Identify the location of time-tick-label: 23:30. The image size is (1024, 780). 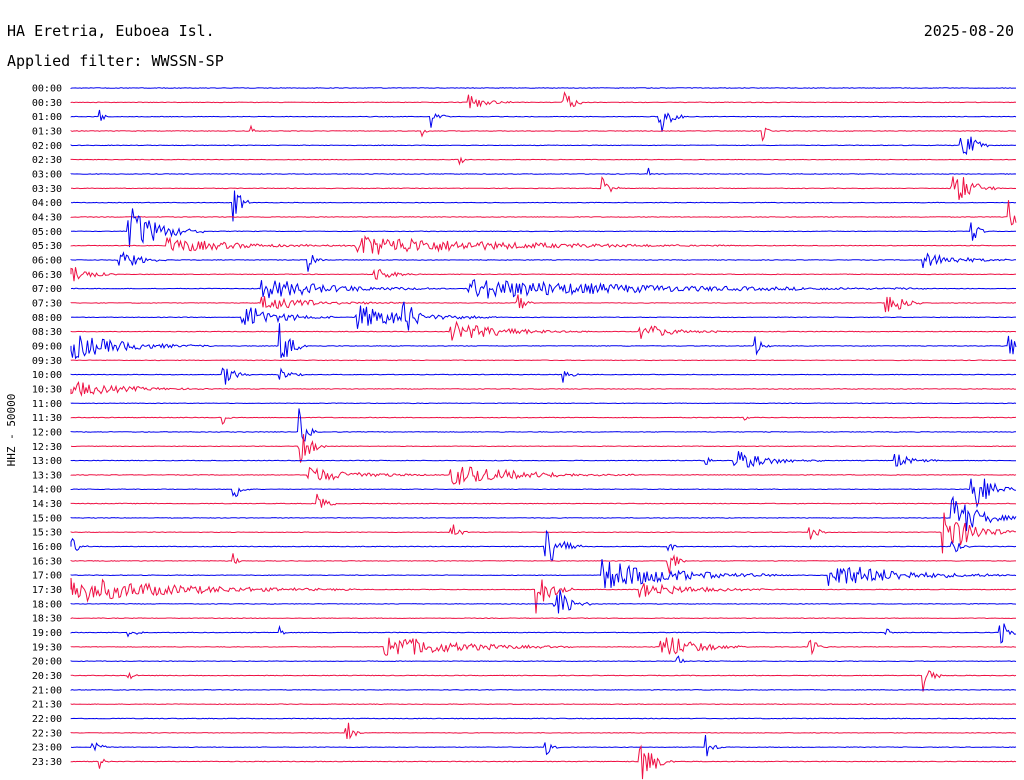
(47, 762).